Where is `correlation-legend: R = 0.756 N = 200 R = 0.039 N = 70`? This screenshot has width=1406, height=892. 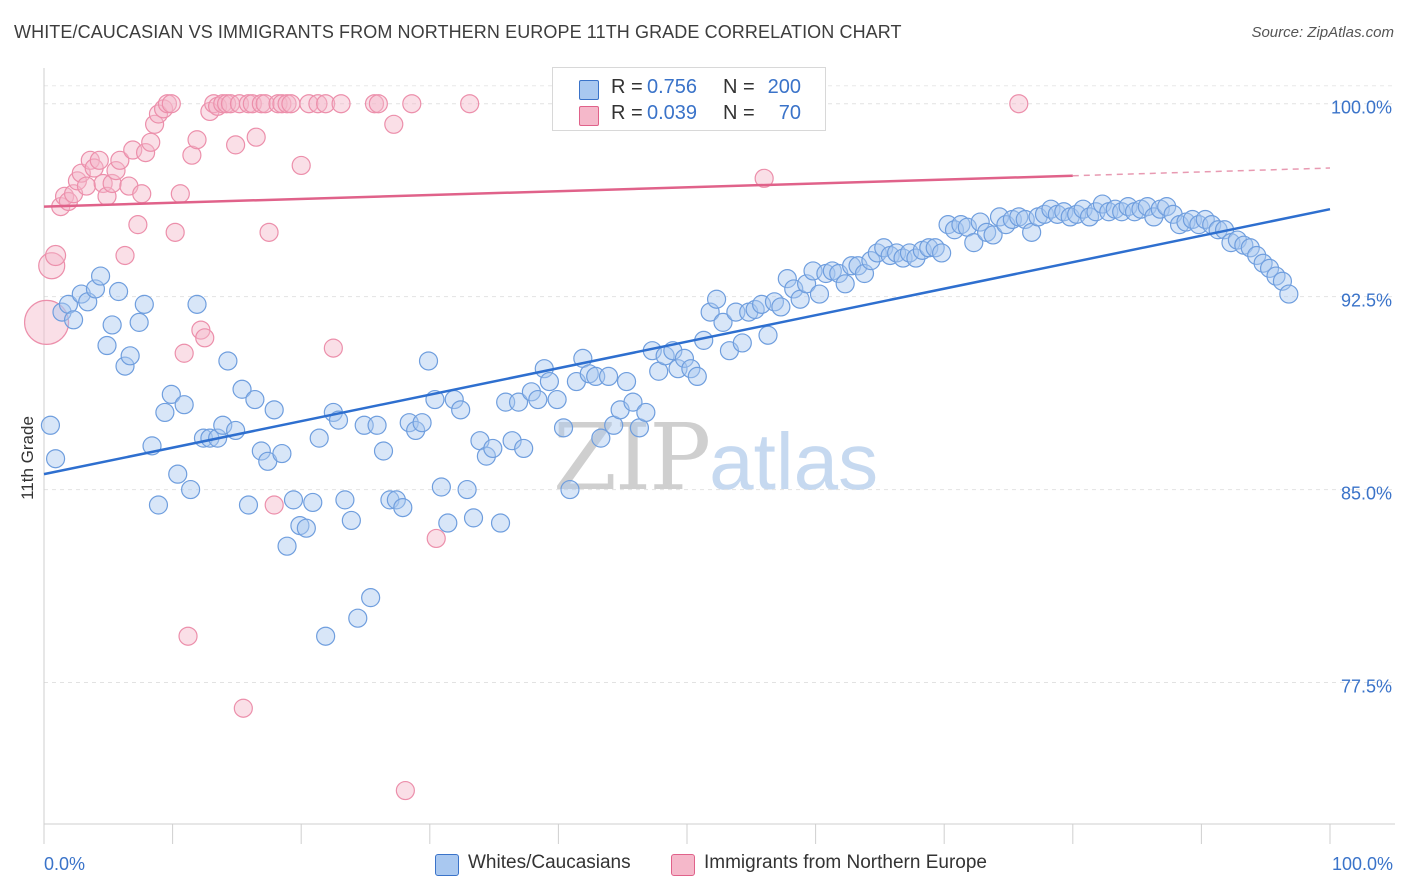 correlation-legend: R = 0.756 N = 200 R = 0.039 N = 70 is located at coordinates (689, 99).